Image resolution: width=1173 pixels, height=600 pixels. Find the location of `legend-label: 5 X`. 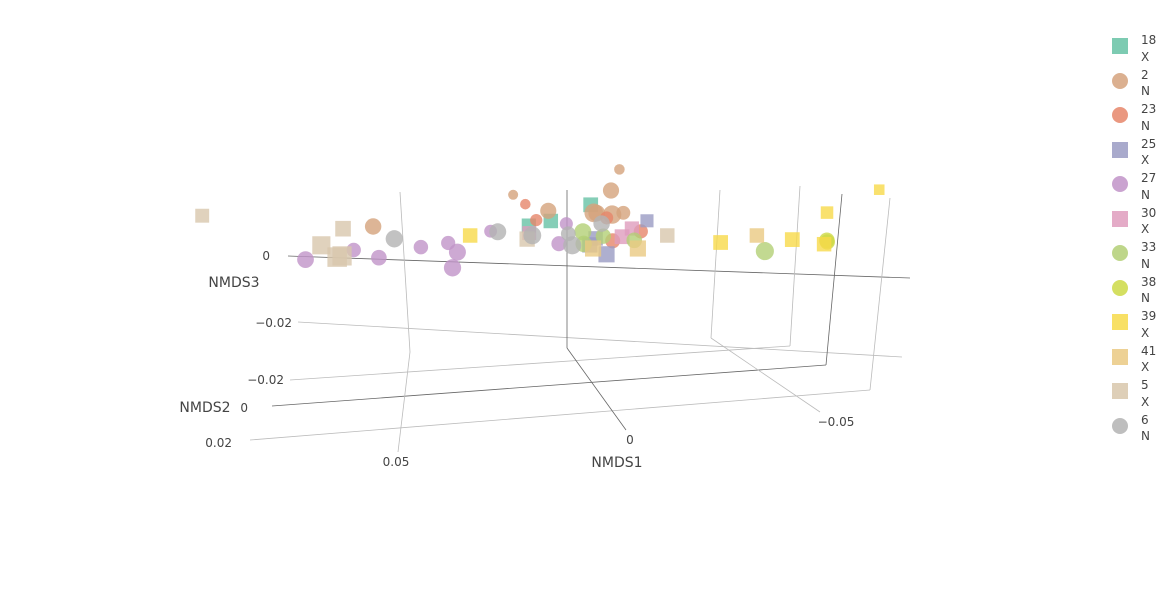

legend-label: 5 X is located at coordinates (1145, 393).